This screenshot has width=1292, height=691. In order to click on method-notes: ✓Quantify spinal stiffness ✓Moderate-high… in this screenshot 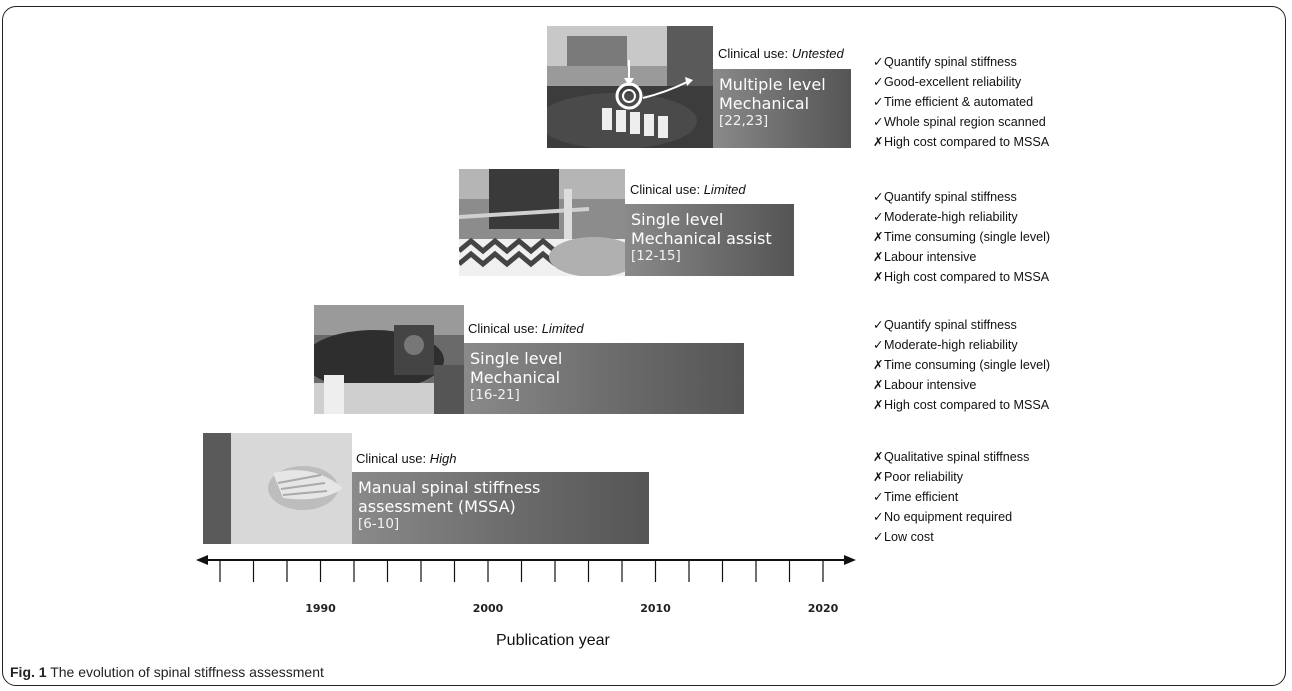, I will do `click(961, 237)`.